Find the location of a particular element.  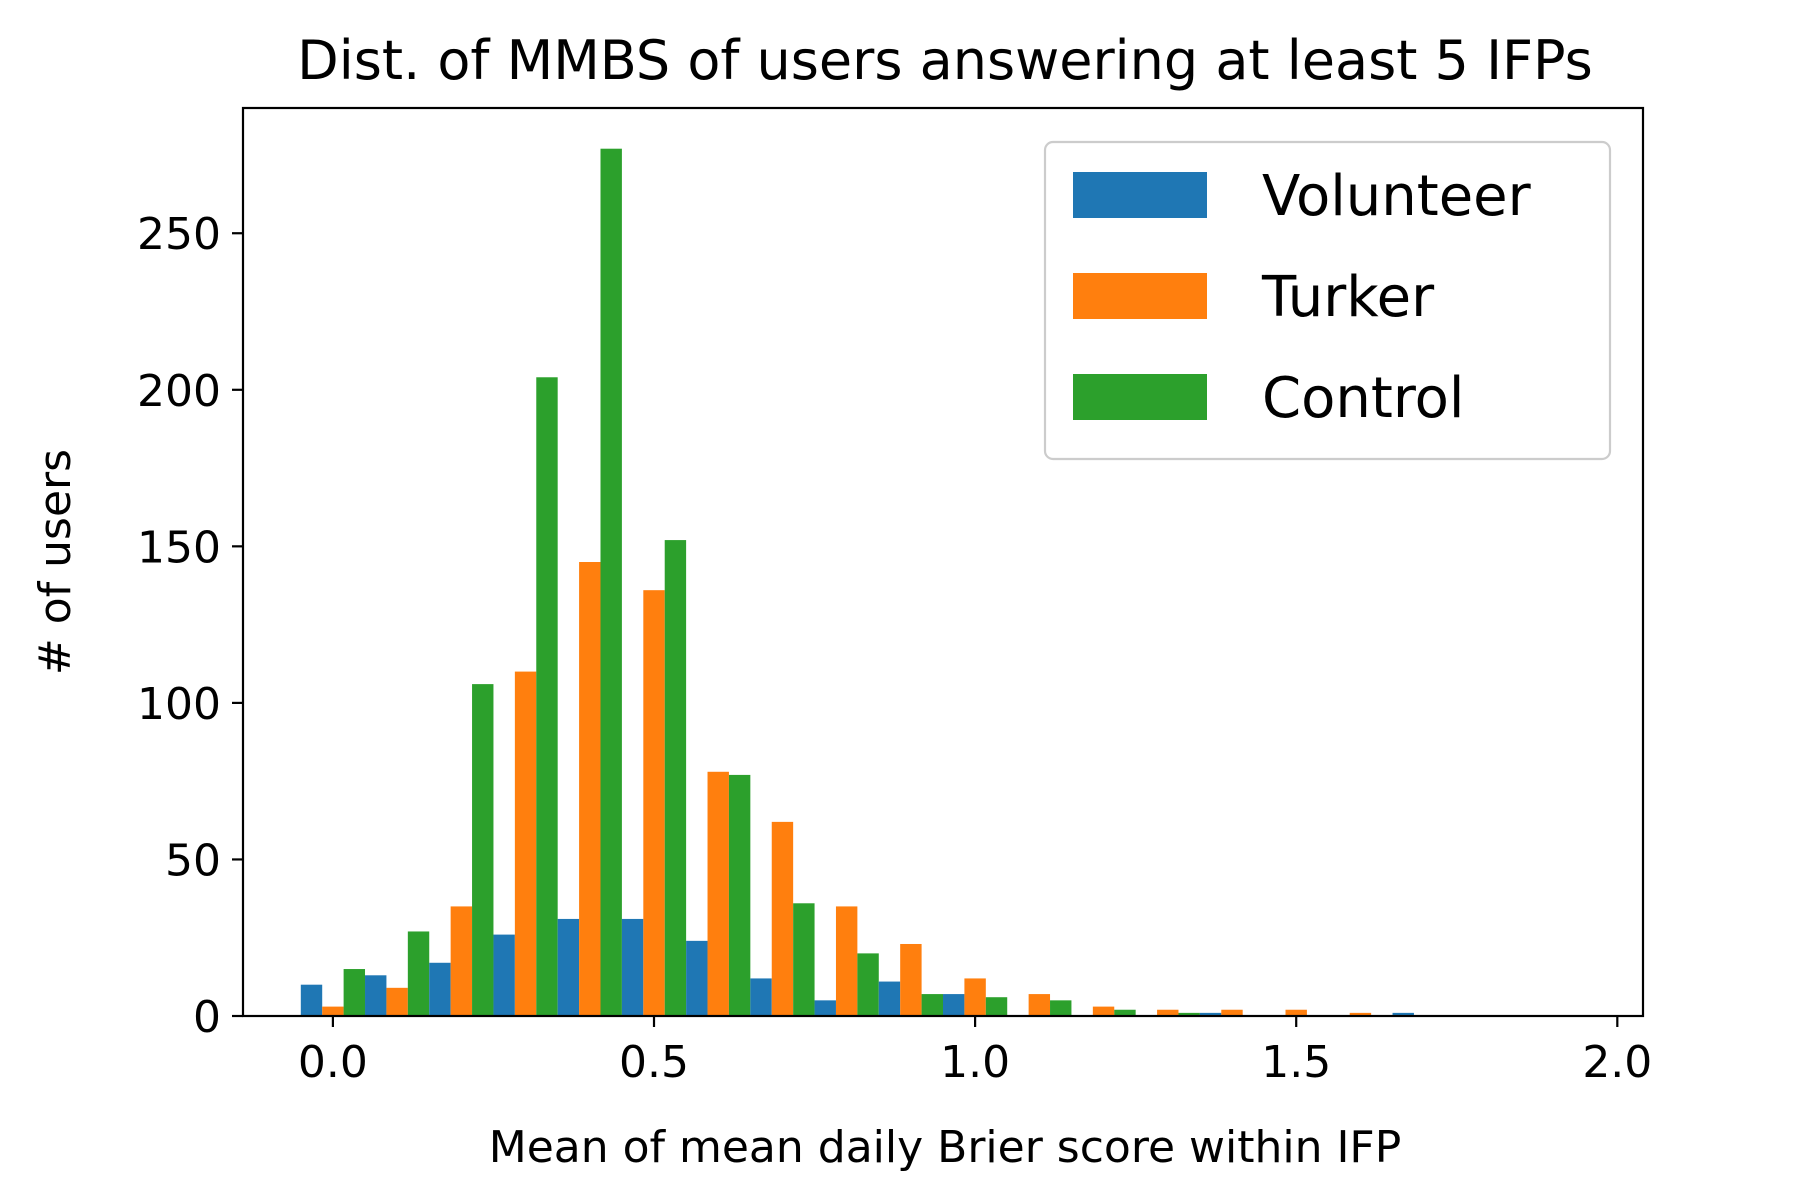

y-axis-label: # of users is located at coordinates (55, 562).